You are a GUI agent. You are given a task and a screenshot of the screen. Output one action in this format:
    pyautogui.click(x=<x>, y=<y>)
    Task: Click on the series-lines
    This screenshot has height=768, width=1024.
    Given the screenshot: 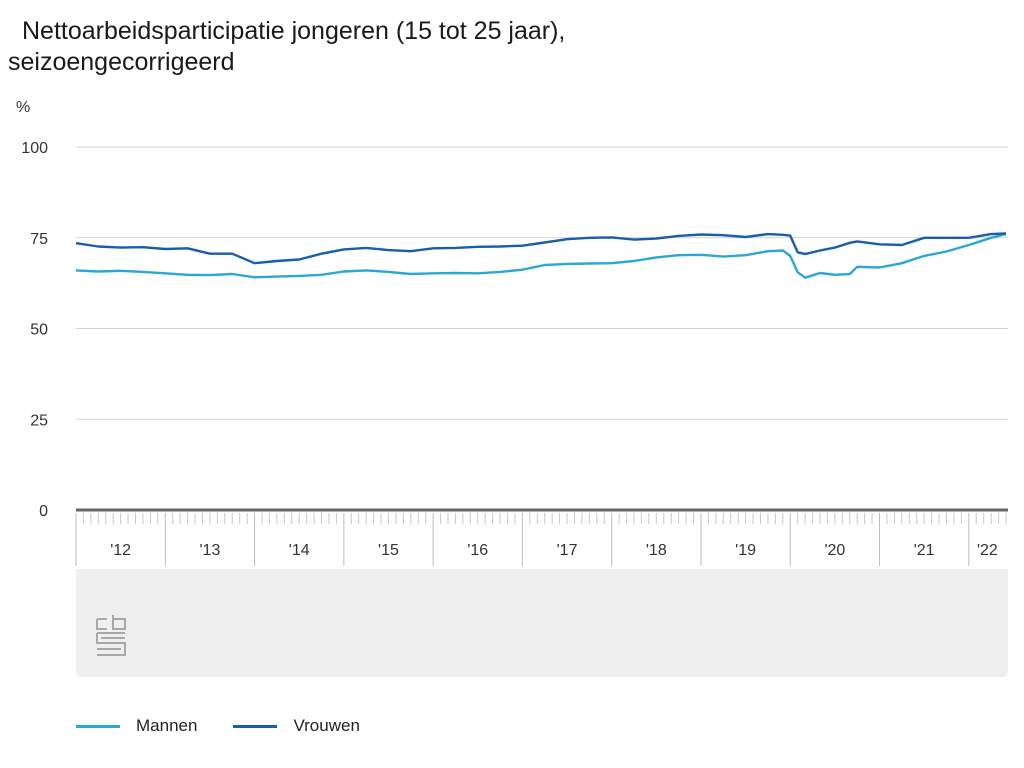 What is the action you would take?
    pyautogui.click(x=541, y=255)
    